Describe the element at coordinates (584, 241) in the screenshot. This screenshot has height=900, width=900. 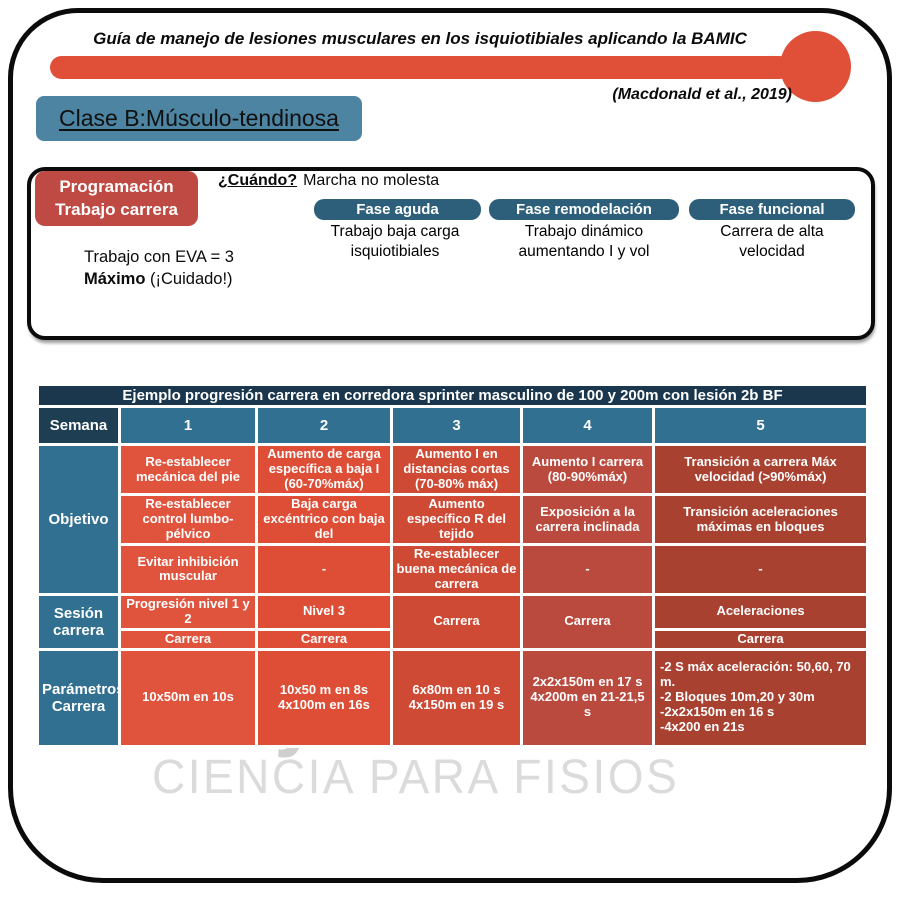
I see `phase-desc-remodeling: Trabajo dinámico aumentando I y vol` at that location.